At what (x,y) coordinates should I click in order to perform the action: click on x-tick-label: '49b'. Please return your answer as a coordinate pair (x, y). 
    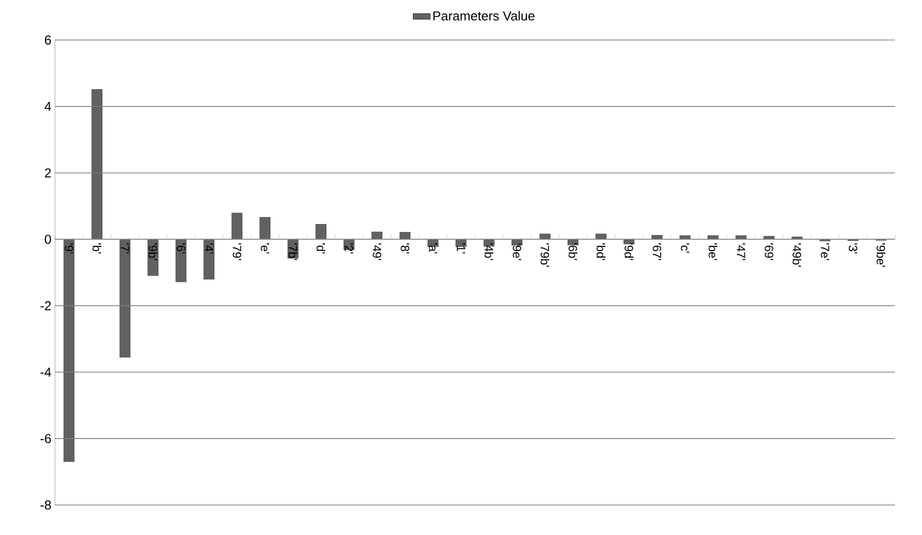
    Looking at the image, I should click on (797, 255).